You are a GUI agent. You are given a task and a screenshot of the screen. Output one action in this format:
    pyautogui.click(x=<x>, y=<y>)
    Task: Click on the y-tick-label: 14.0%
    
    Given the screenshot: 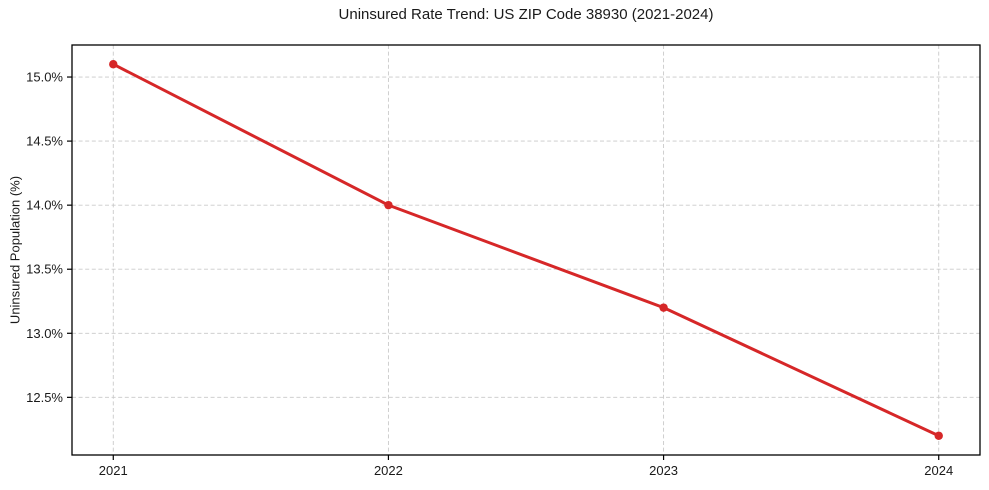 What is the action you would take?
    pyautogui.click(x=44, y=205)
    